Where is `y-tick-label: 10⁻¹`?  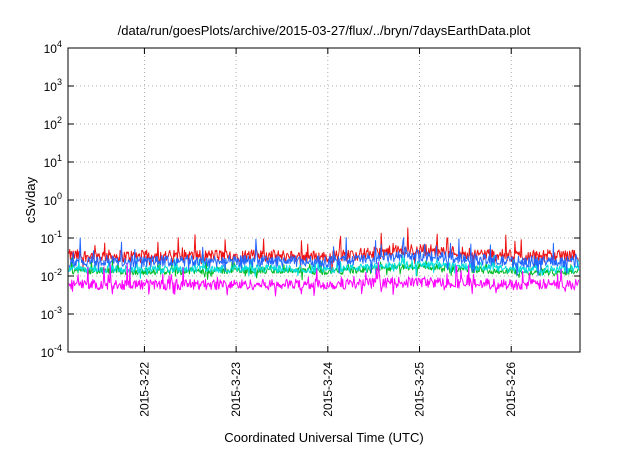
y-tick-label: 10⁻¹ is located at coordinates (51, 237).